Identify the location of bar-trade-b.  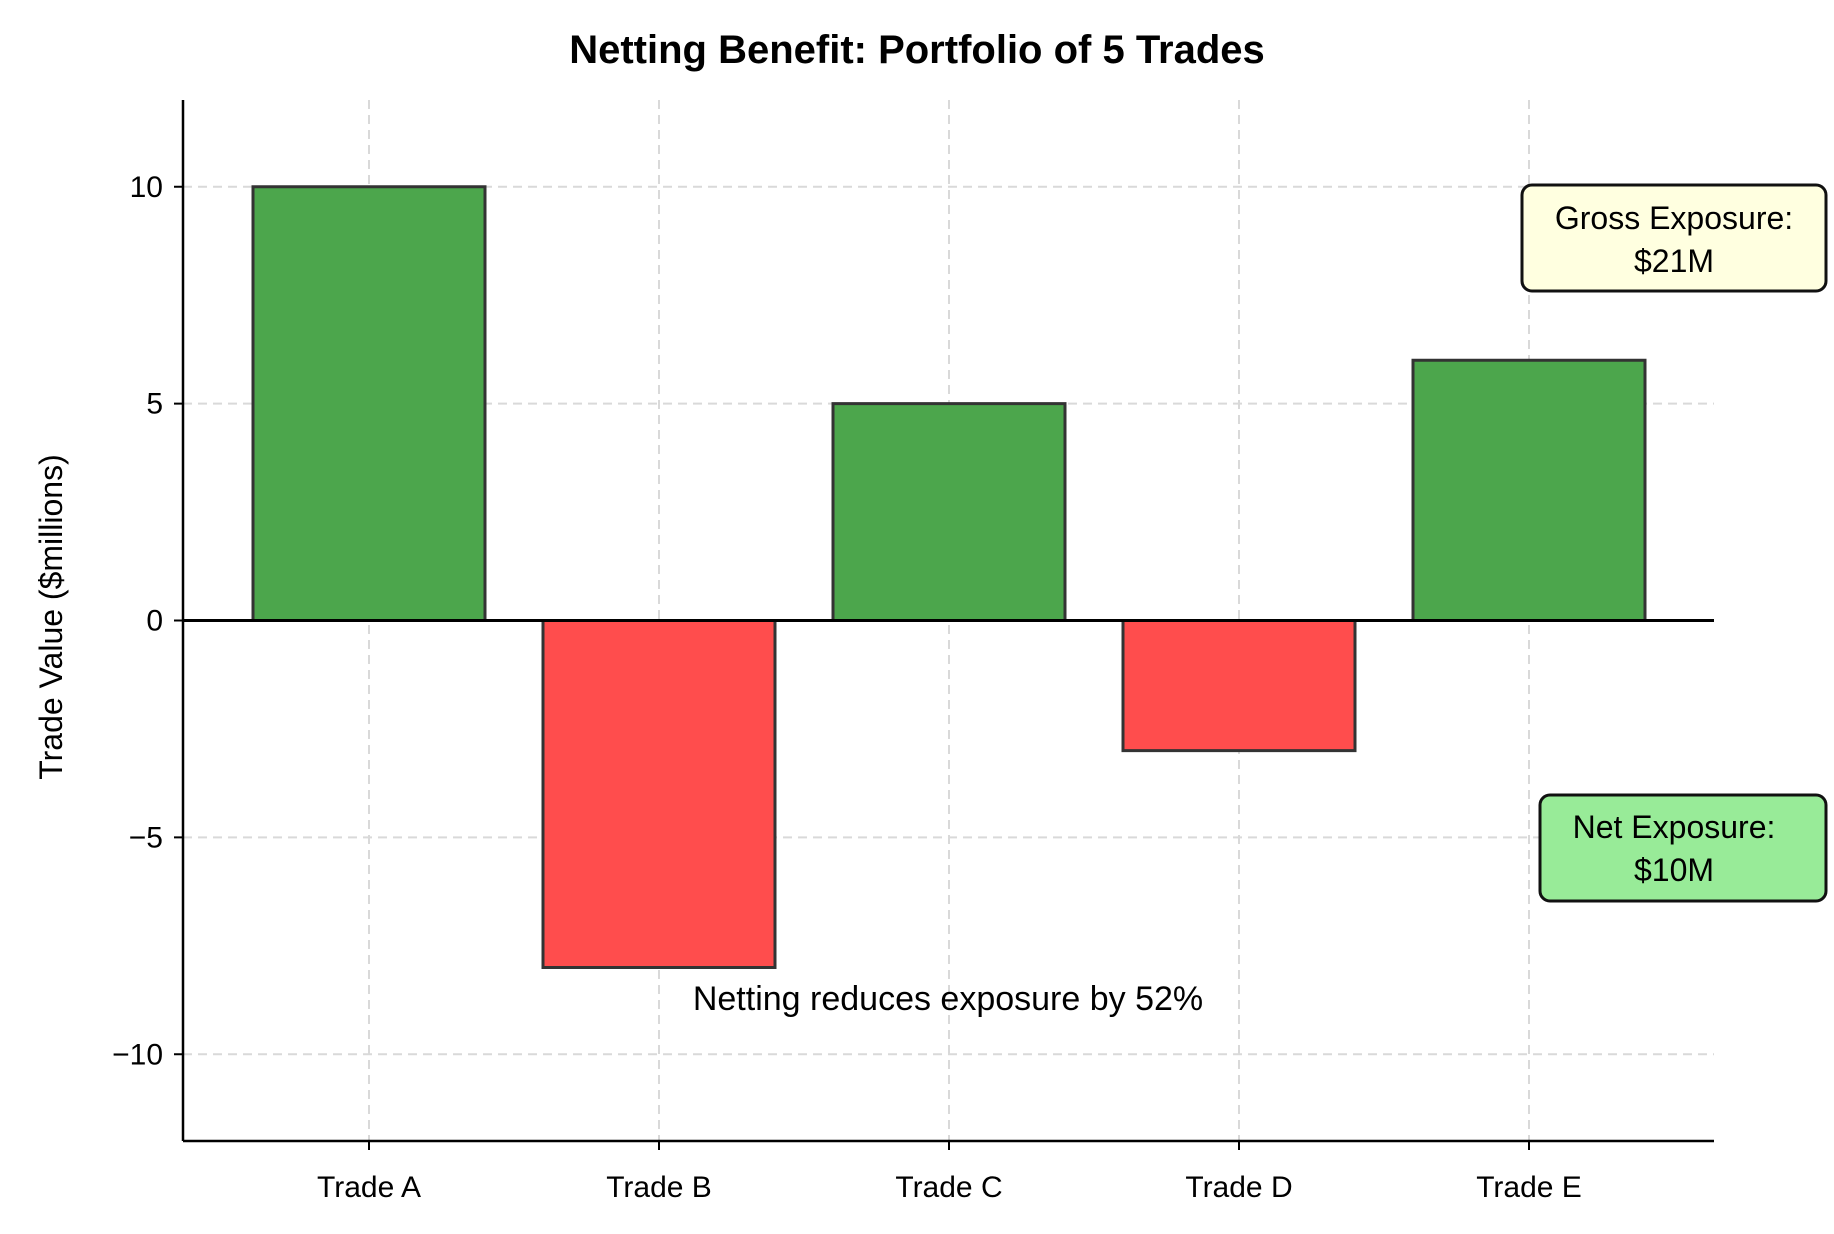
(659, 794).